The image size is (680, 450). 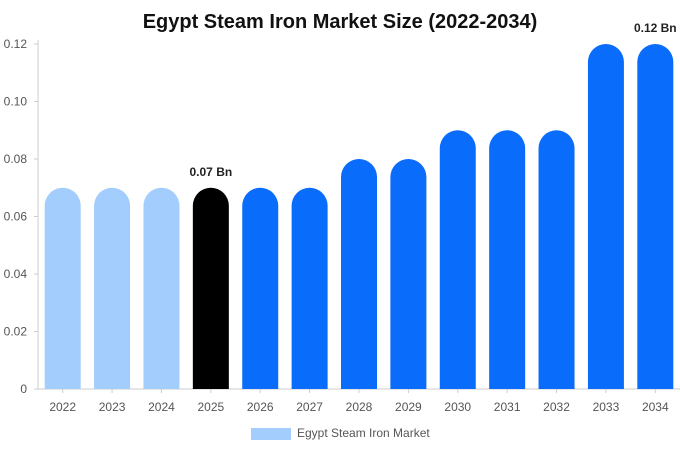 I want to click on y-tick-label: 0.08, so click(x=16, y=159).